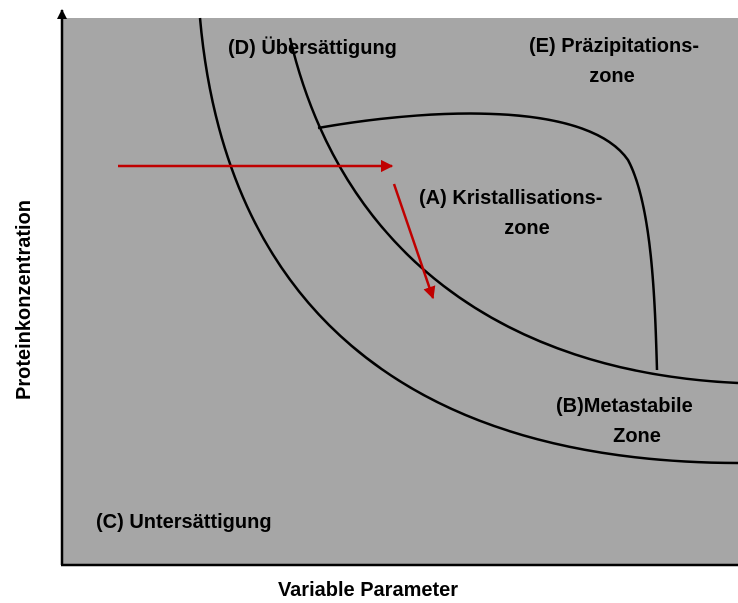  I want to click on y-axis-label: Proteinkonzentration, so click(24, 300).